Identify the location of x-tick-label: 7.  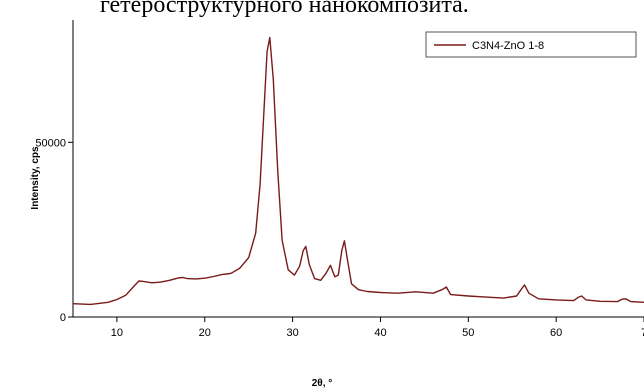
(642, 333).